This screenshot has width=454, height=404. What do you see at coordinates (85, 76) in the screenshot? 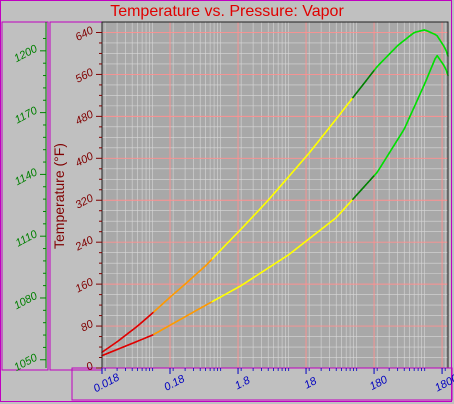
I see `y-tick-label: 560` at bounding box center [85, 76].